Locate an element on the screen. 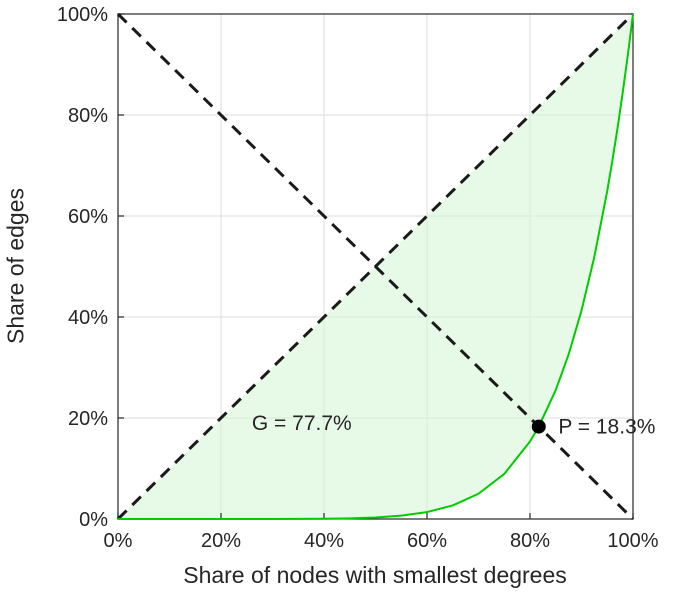  x-axis-label: Share of nodes with smallest degrees is located at coordinates (375, 575).